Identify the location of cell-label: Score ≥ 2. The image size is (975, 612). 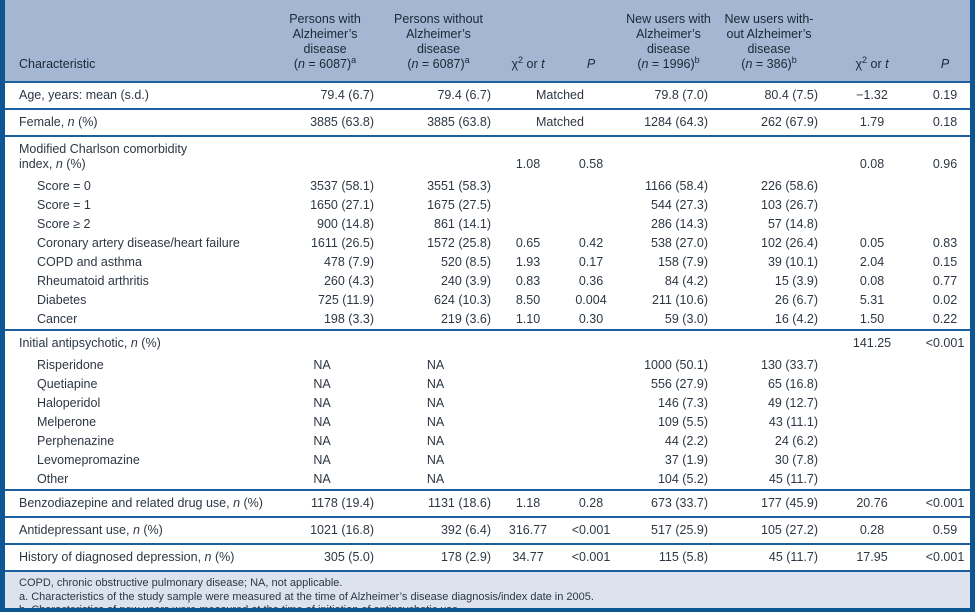
(64, 224).